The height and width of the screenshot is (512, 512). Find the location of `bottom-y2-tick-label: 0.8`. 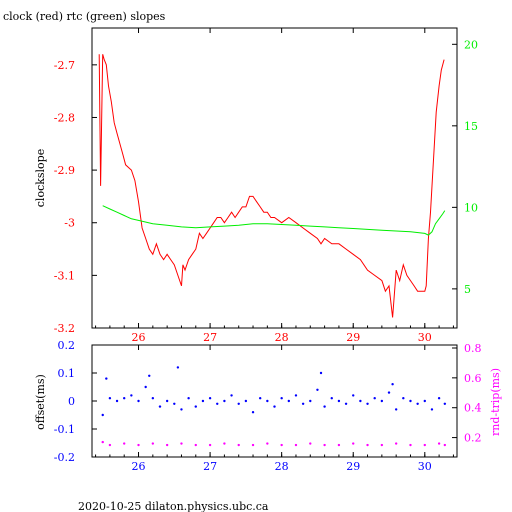

bottom-y2-tick-label: 0.8 is located at coordinates (473, 348).